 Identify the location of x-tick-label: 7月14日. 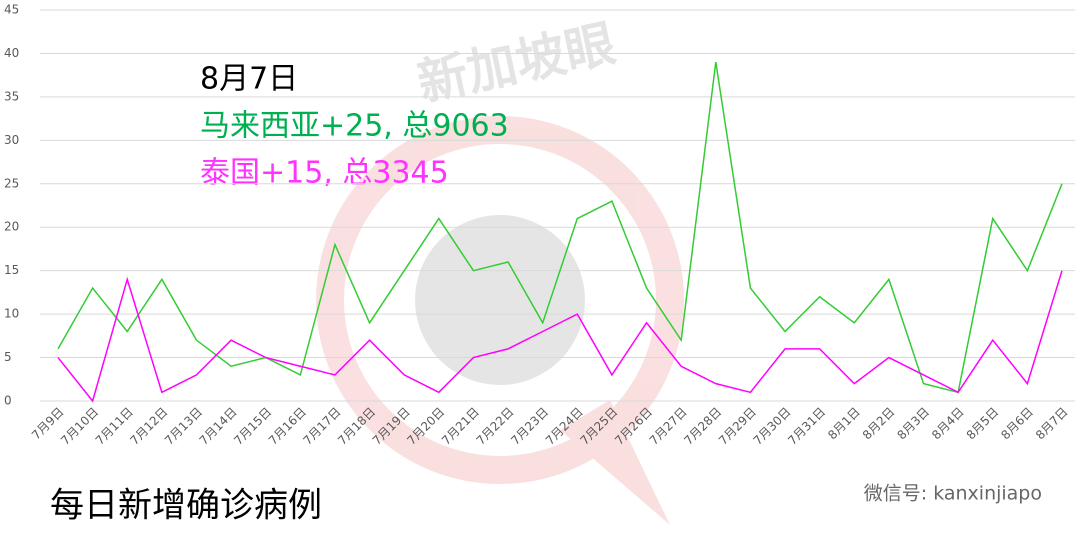
(218, 426).